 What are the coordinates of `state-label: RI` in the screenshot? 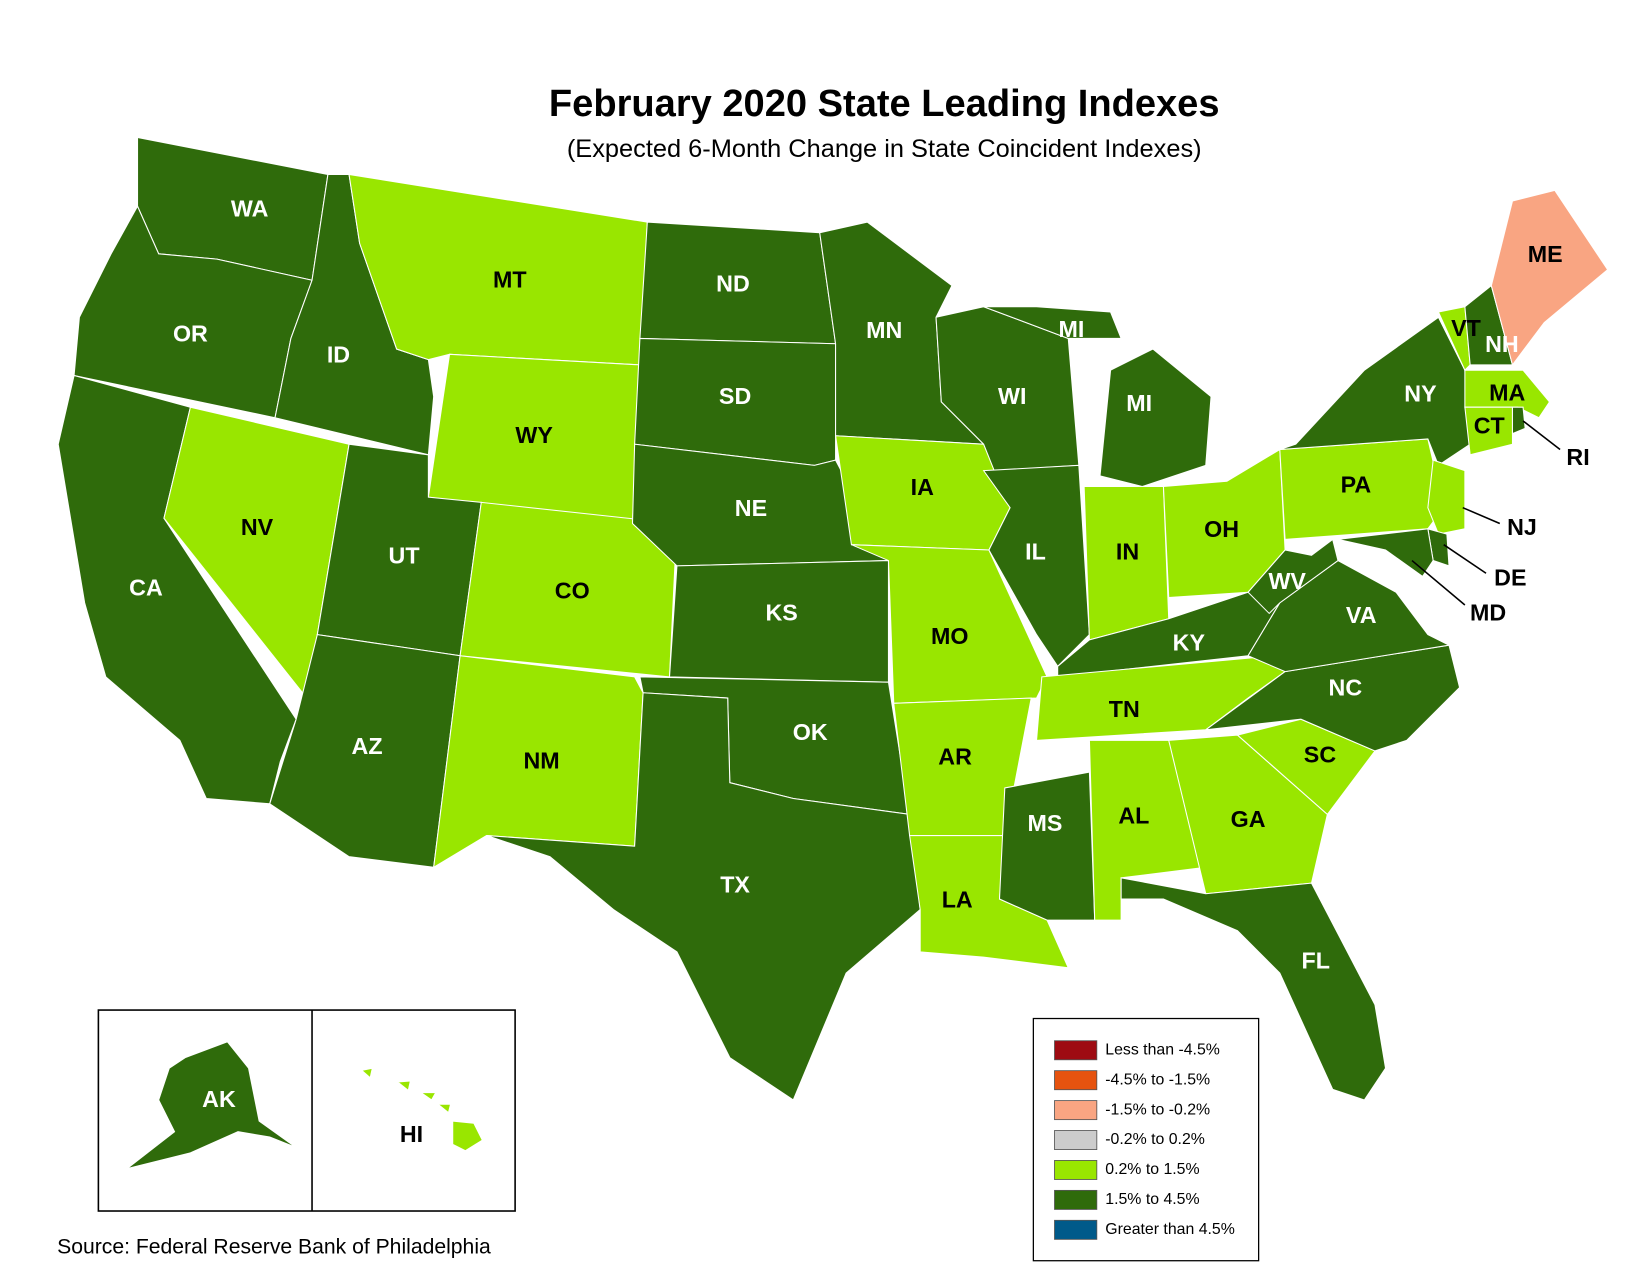 It's located at (1577, 457).